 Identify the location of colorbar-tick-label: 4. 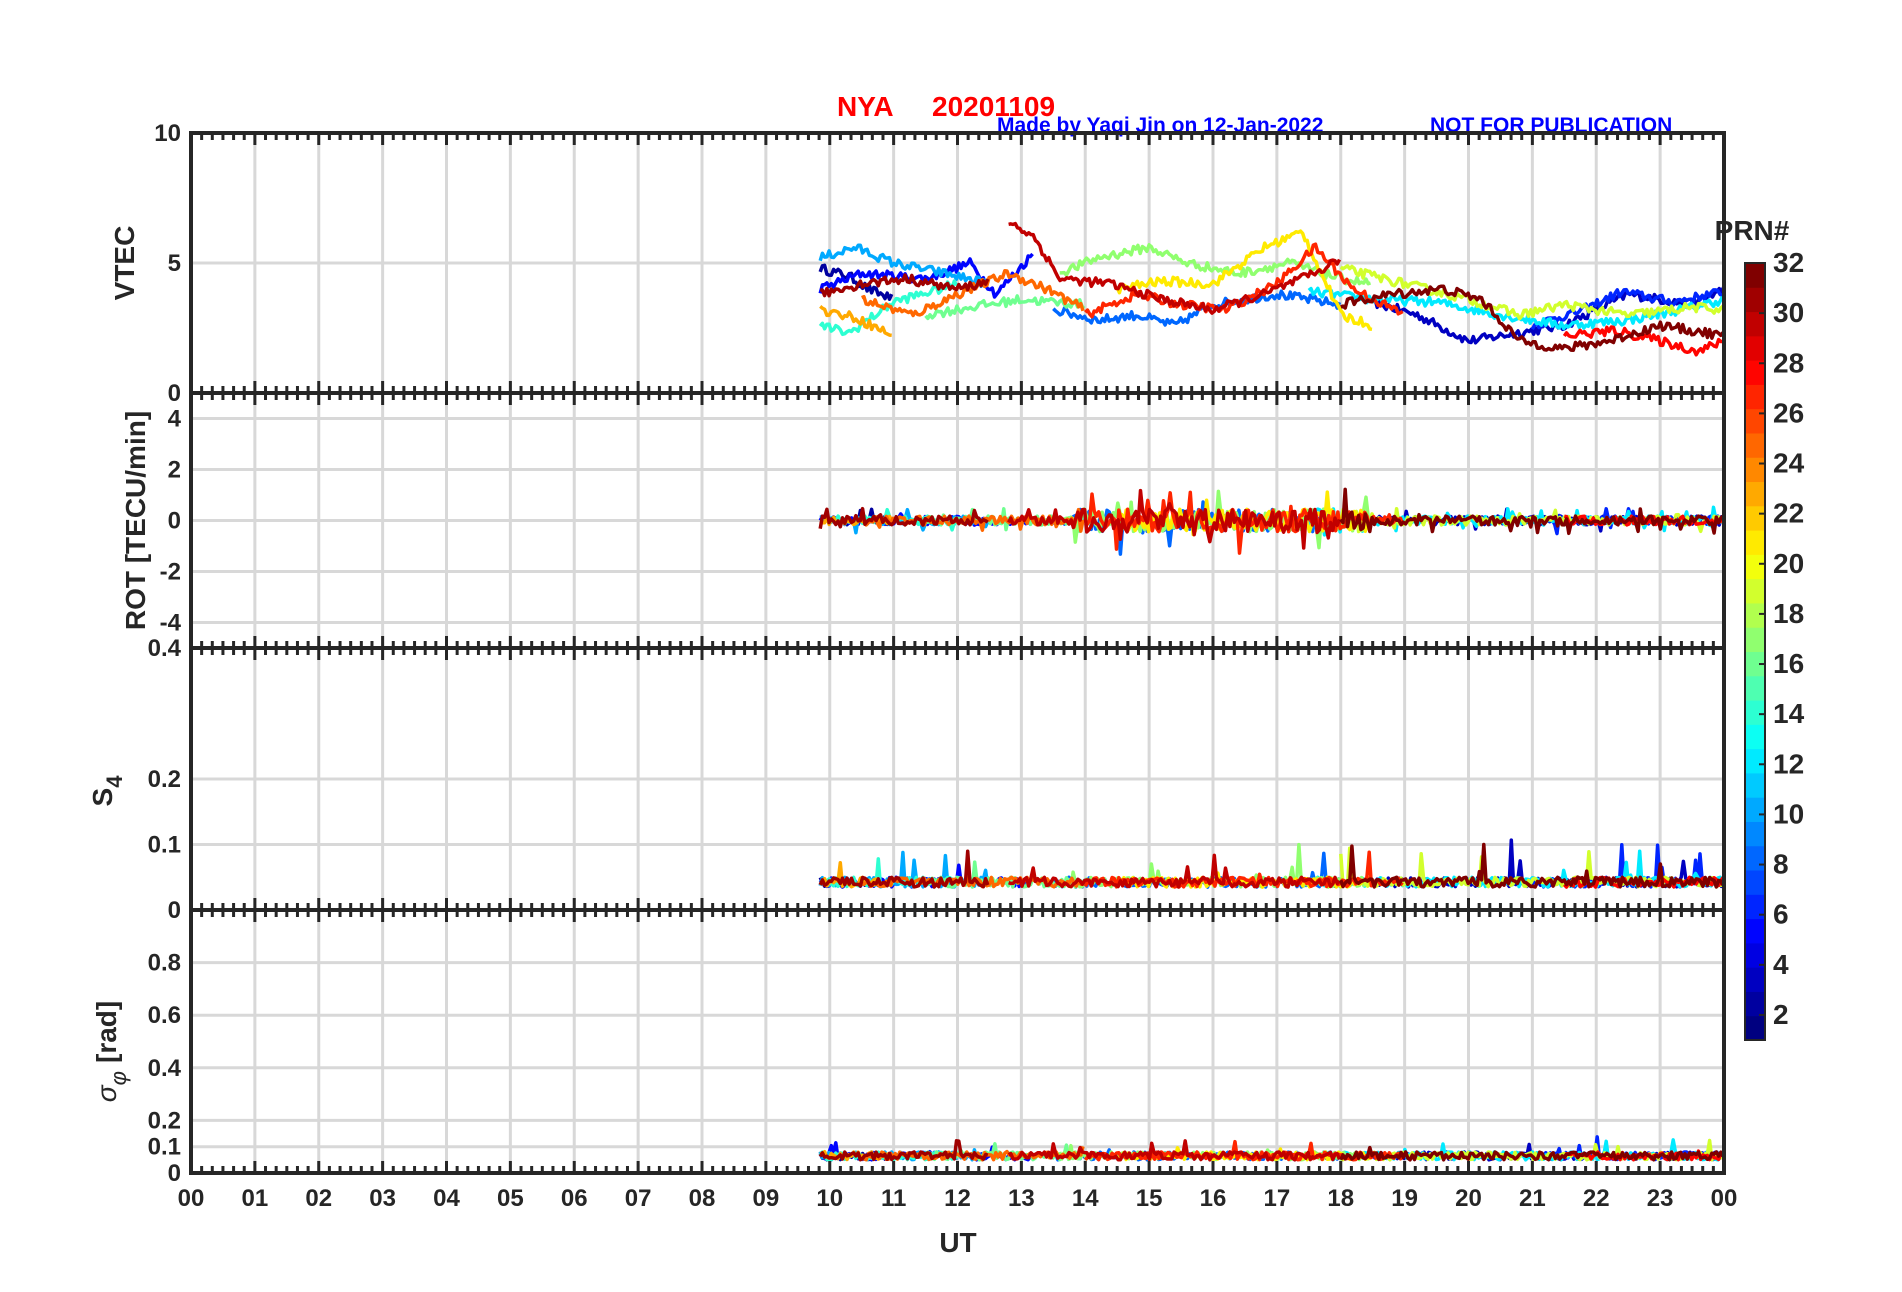
(1781, 964).